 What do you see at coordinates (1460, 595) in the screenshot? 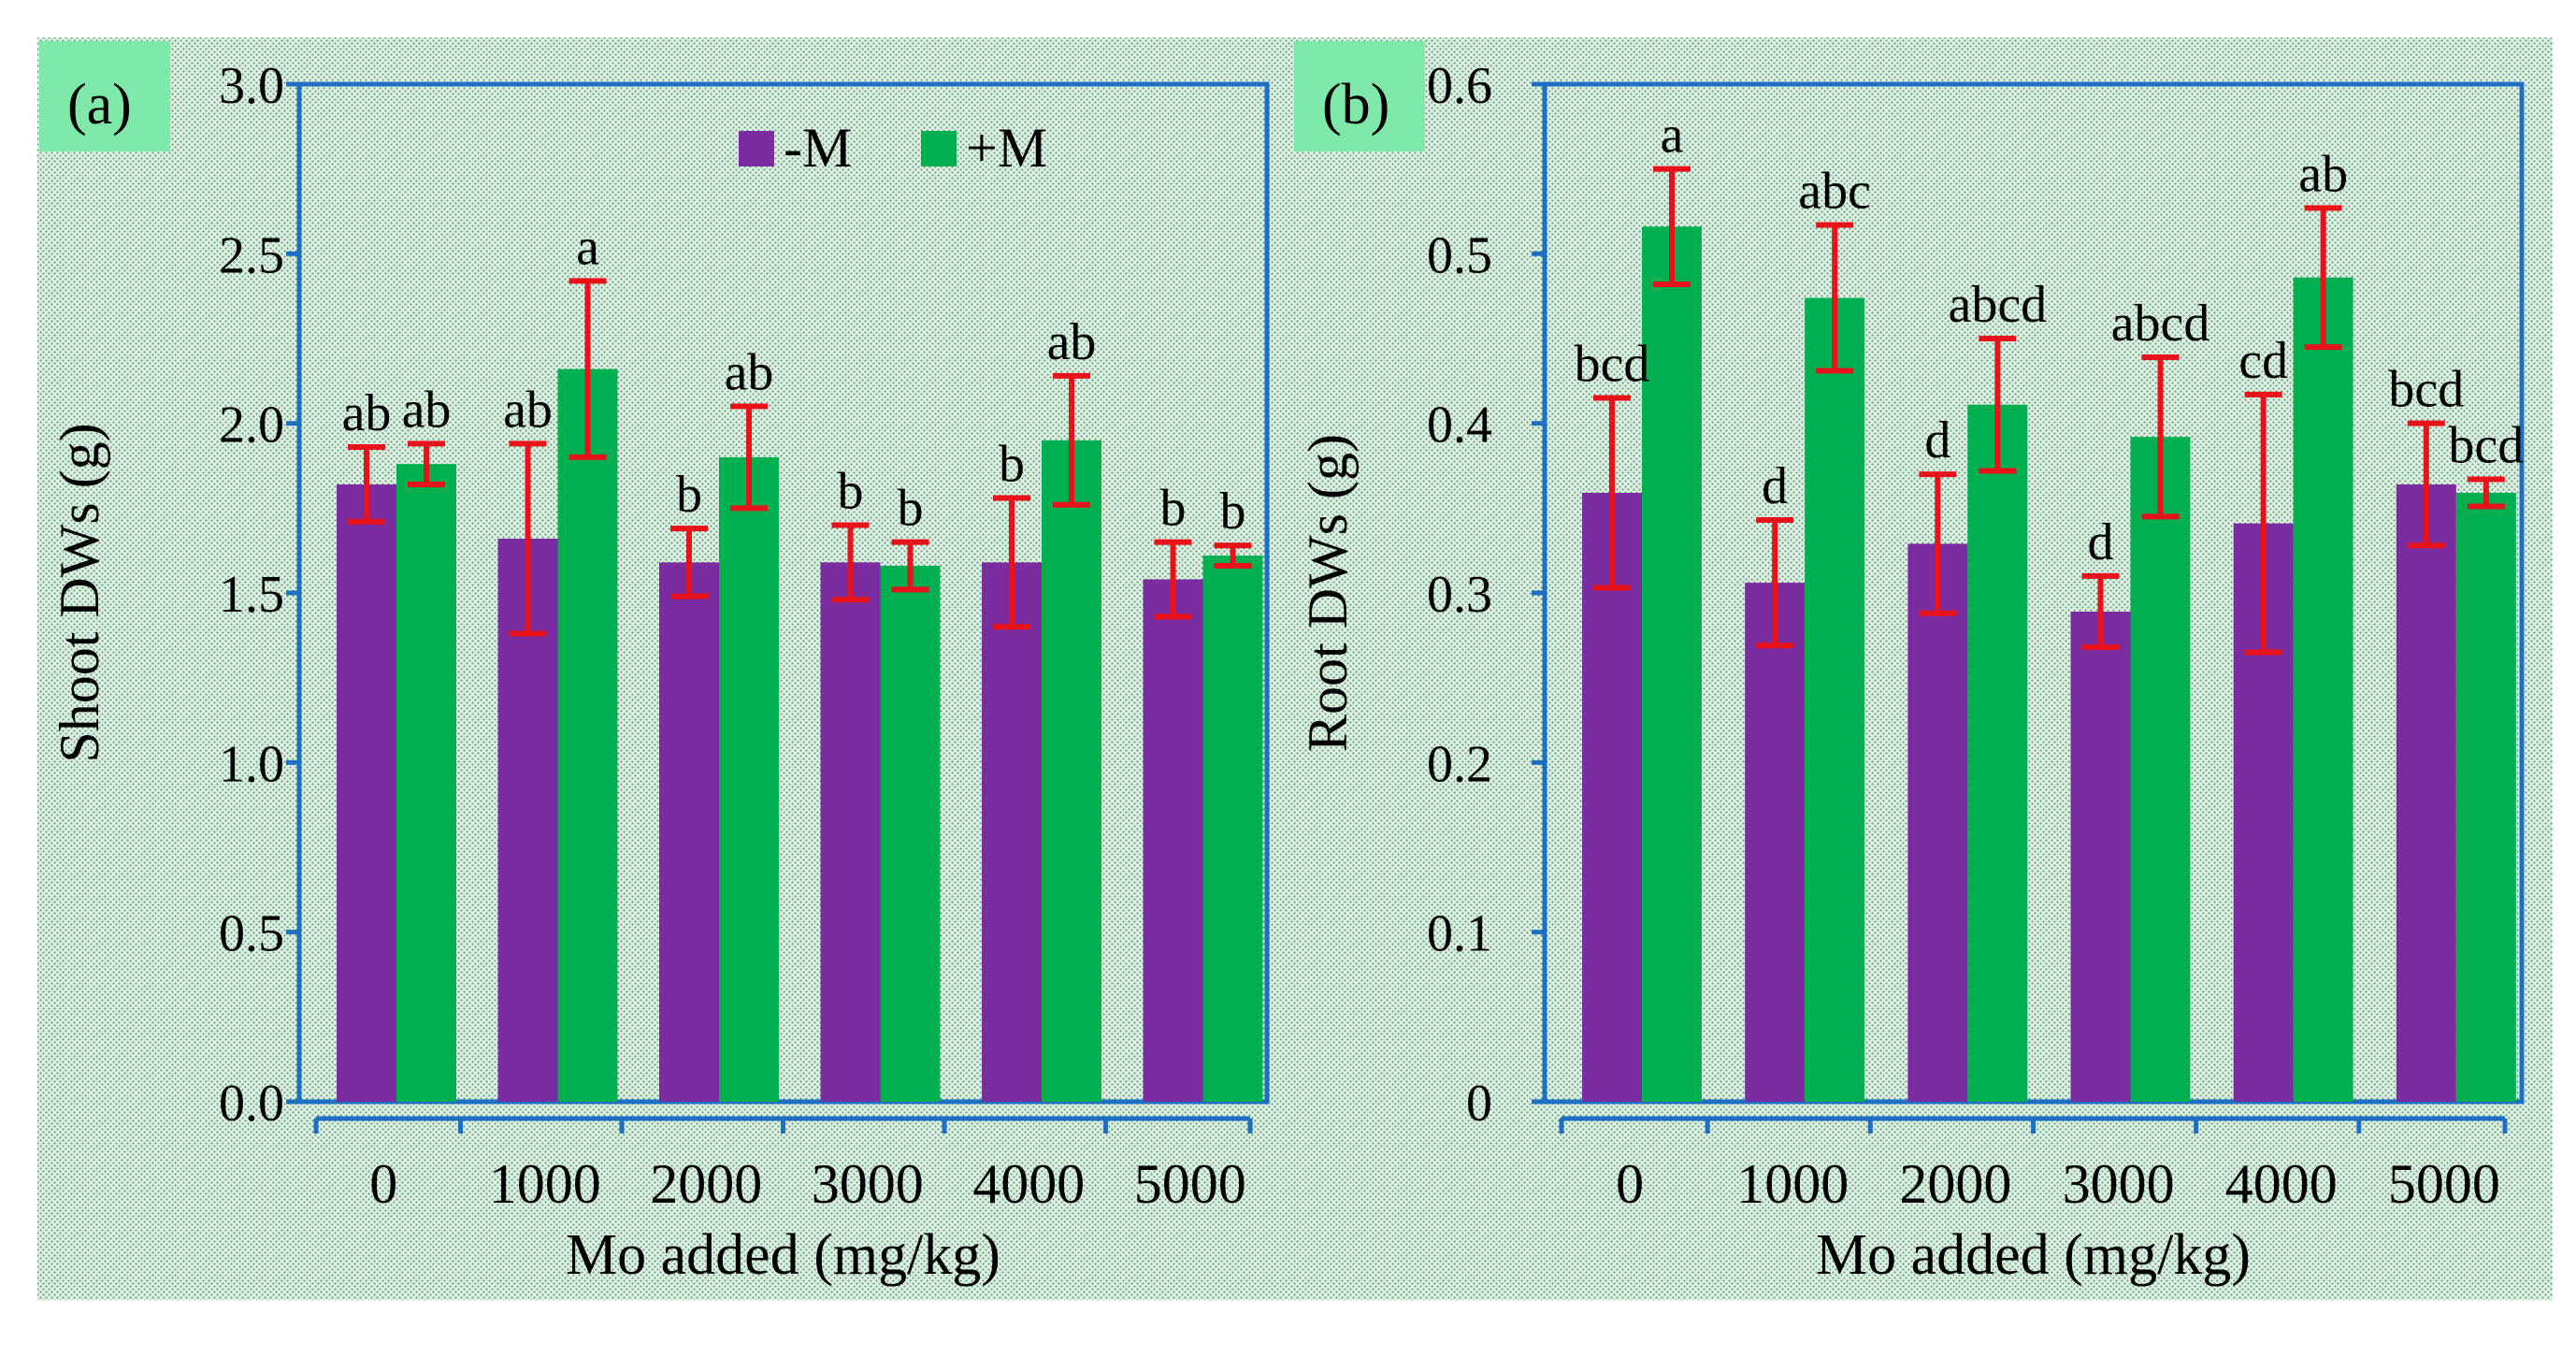
I see `p2-ytick-label-3: 0.3` at bounding box center [1460, 595].